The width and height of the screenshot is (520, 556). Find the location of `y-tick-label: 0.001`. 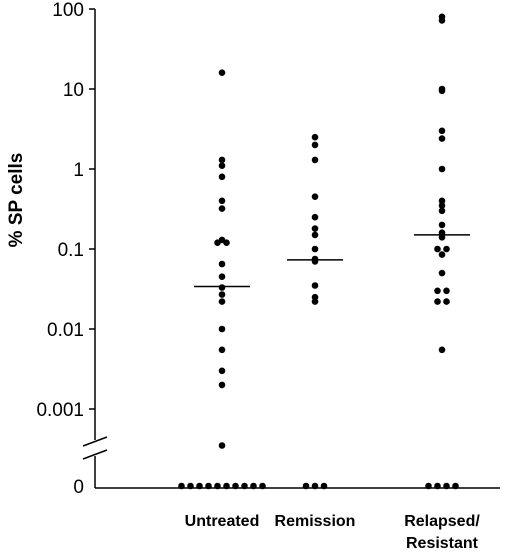

y-tick-label: 0.001 is located at coordinates (60, 410).